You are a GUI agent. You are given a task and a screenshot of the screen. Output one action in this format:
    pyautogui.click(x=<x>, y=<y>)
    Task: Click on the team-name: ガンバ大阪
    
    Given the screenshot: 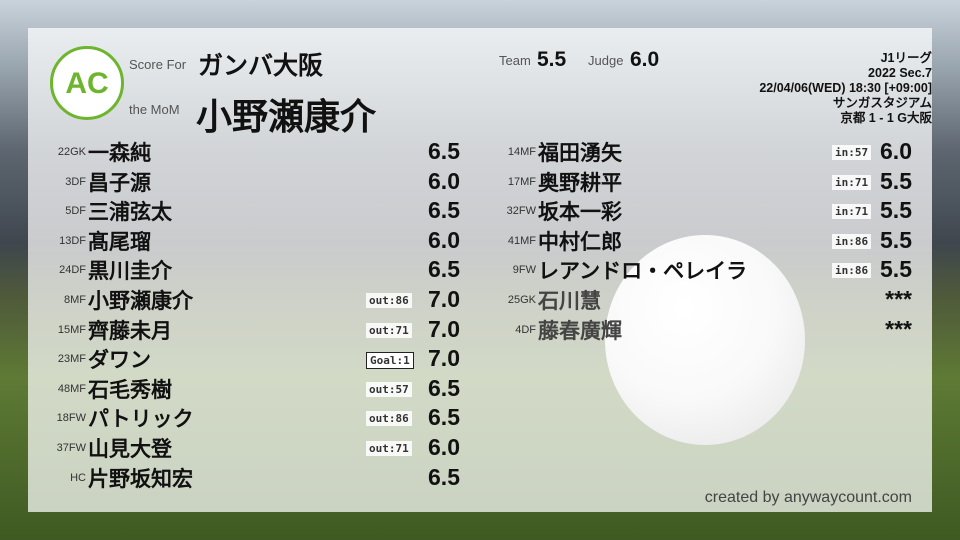 What is the action you would take?
    pyautogui.click(x=261, y=65)
    